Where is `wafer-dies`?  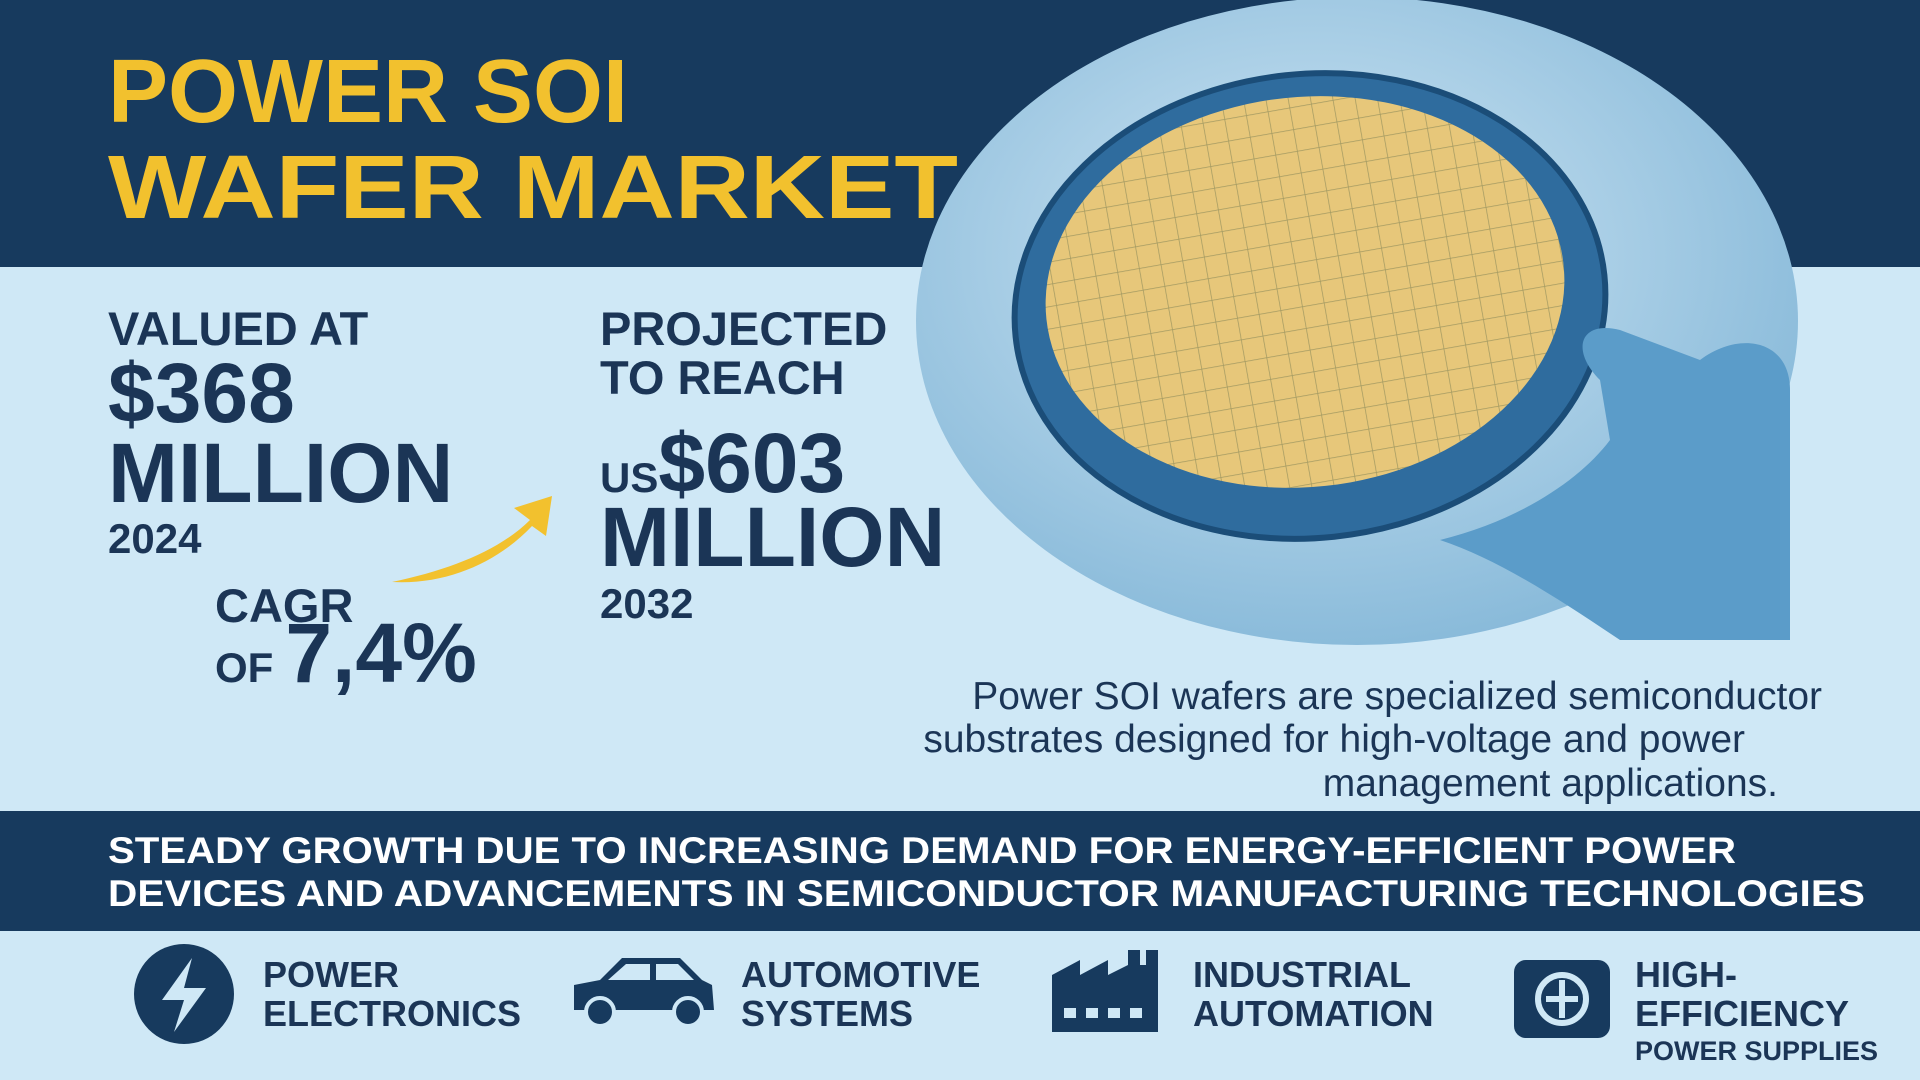
wafer-dies is located at coordinates (1305, 292).